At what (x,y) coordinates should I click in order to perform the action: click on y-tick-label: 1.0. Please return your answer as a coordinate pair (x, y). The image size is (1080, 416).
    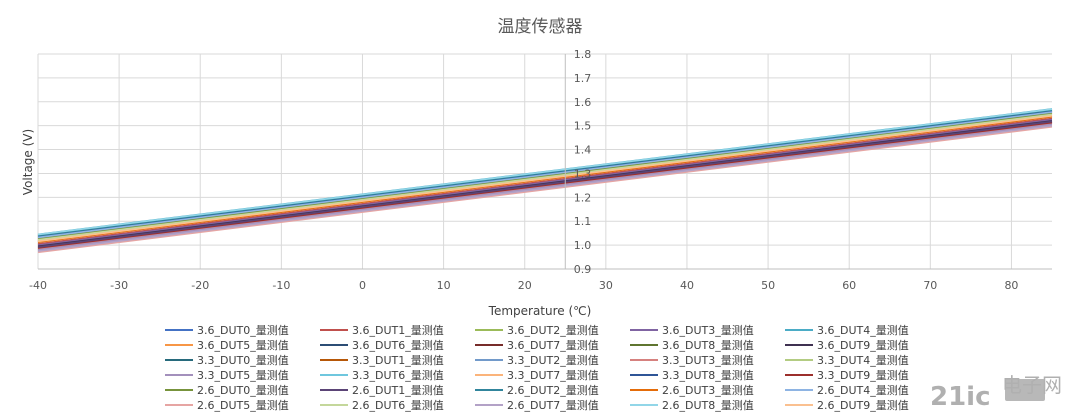
    Looking at the image, I should click on (583, 245).